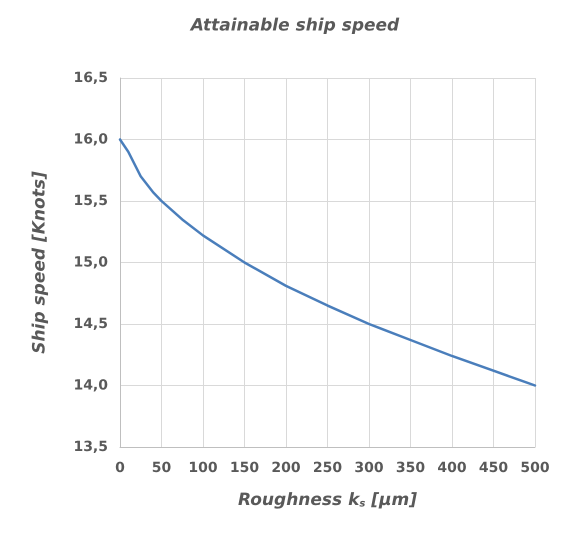 This screenshot has width=566, height=544. Describe the element at coordinates (286, 468) in the screenshot. I see `x-tick-label: 200` at that location.